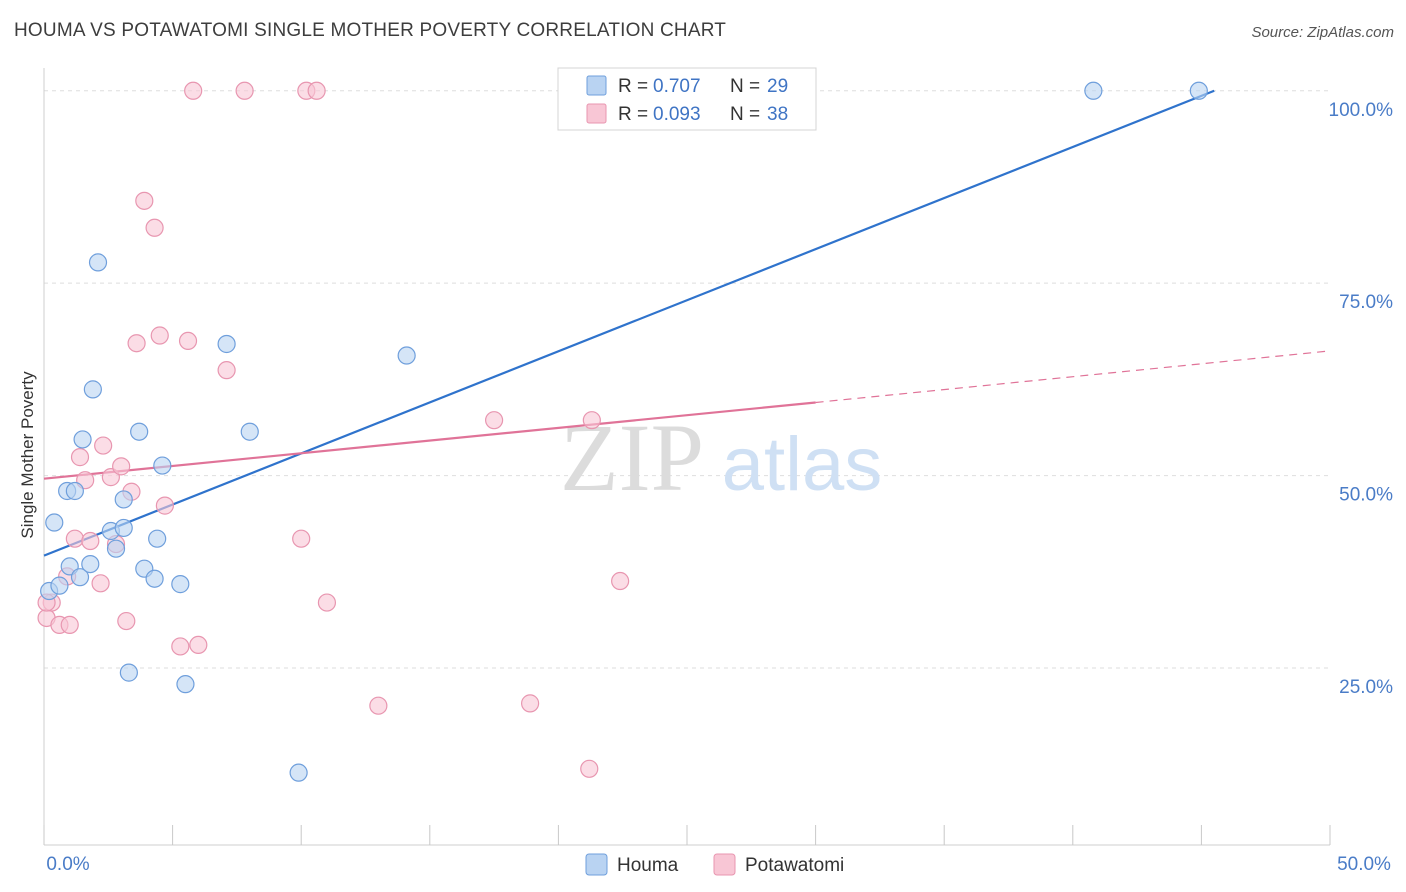 The width and height of the screenshot is (1406, 892). Describe the element at coordinates (596, 113) in the screenshot. I see `legend-swatch-potawatomi` at that location.